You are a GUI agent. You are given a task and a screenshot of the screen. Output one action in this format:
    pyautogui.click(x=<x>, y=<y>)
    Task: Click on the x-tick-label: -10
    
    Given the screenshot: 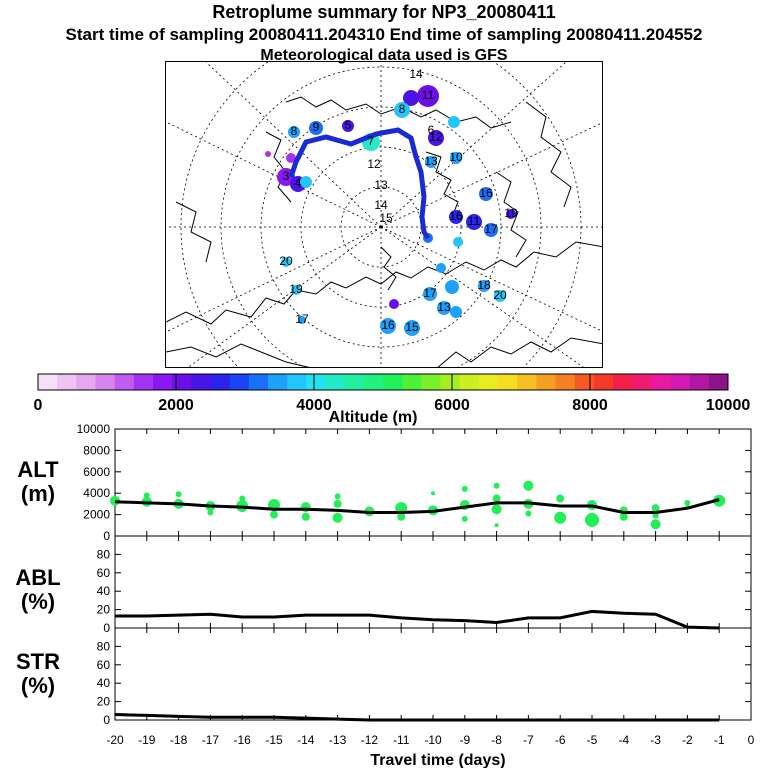 What is the action you would take?
    pyautogui.click(x=433, y=740)
    